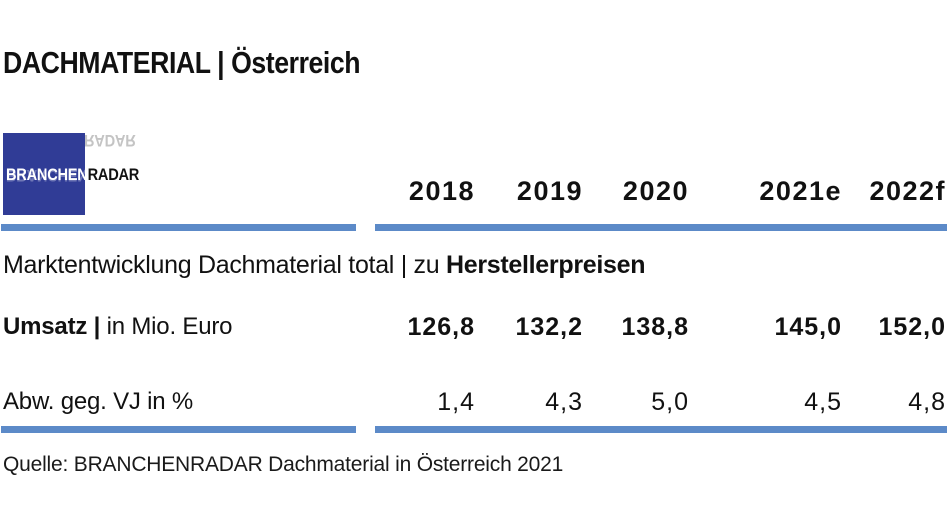  I want to click on abw-value-2020: 5,0, so click(670, 402).